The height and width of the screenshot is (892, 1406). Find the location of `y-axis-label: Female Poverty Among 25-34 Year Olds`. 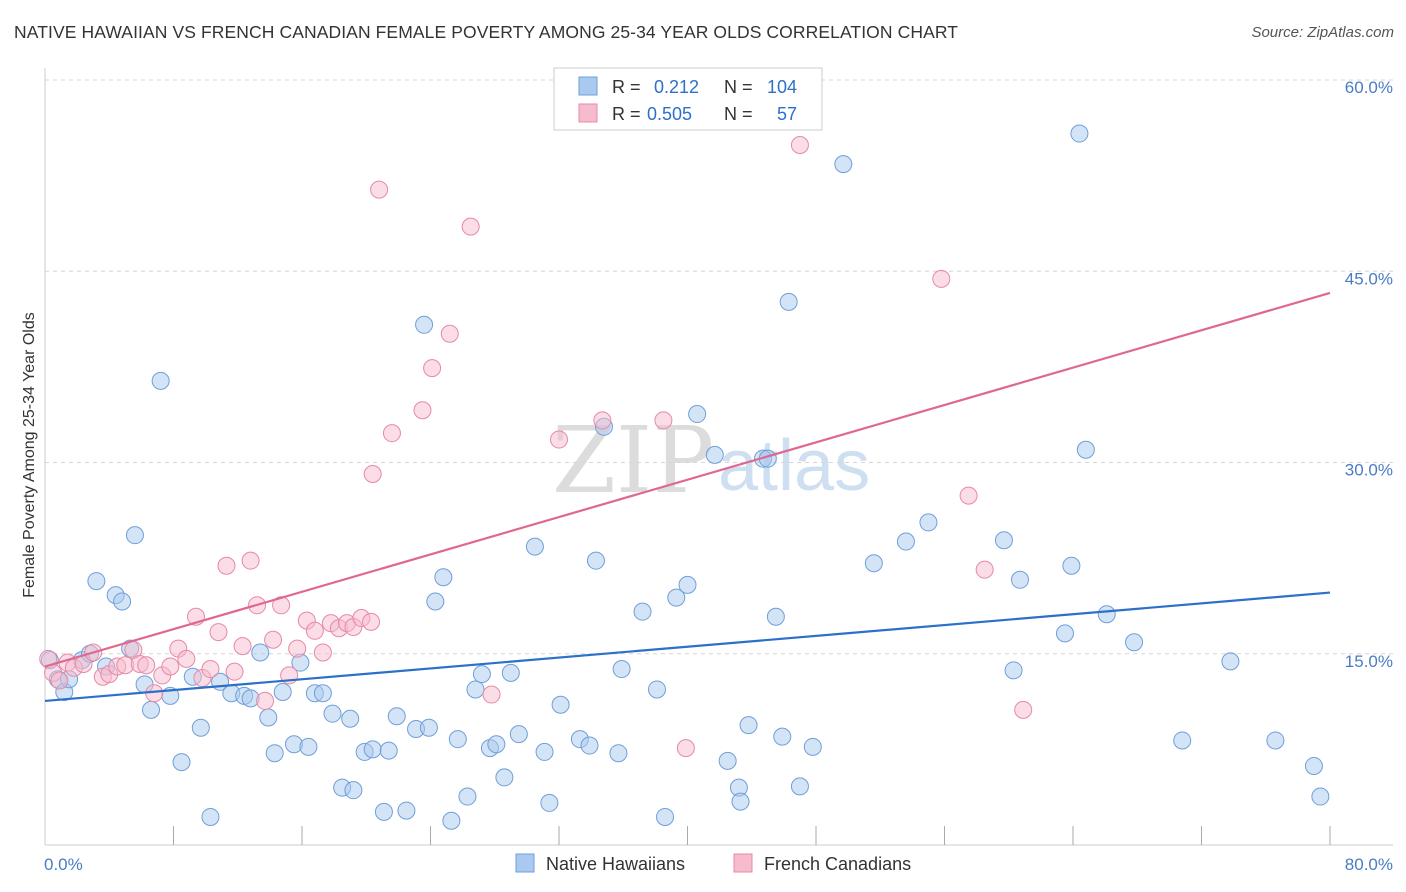

y-axis-label: Female Poverty Among 25-34 Year Olds is located at coordinates (29, 455).